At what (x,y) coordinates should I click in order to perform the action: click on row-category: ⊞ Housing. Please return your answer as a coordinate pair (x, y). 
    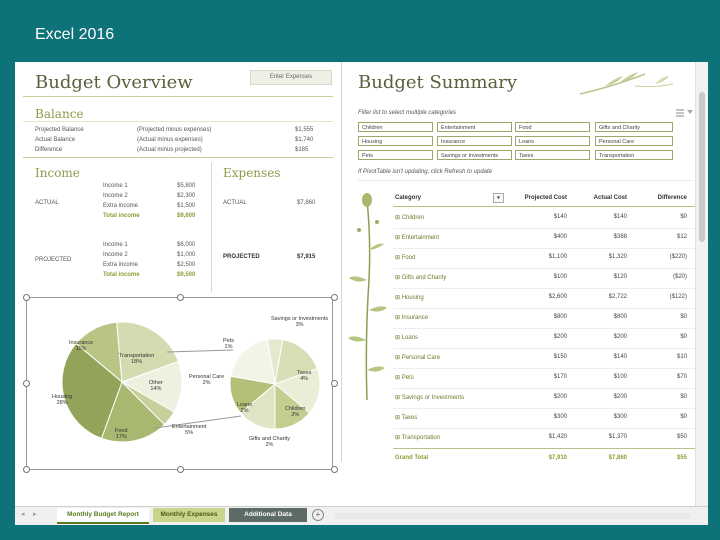
    Looking at the image, I should click on (409, 297).